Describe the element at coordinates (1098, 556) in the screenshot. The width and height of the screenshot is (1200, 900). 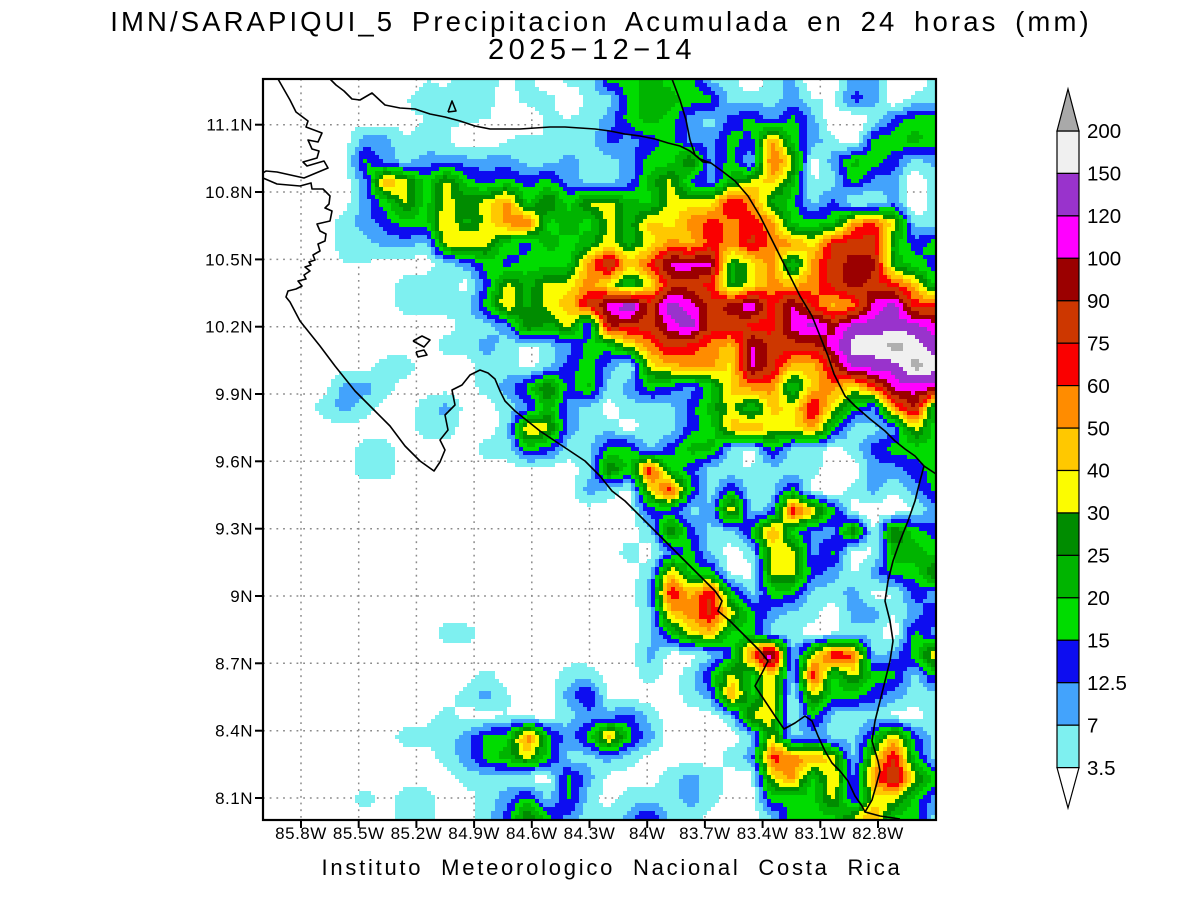
I see `svg-text: 25` at that location.